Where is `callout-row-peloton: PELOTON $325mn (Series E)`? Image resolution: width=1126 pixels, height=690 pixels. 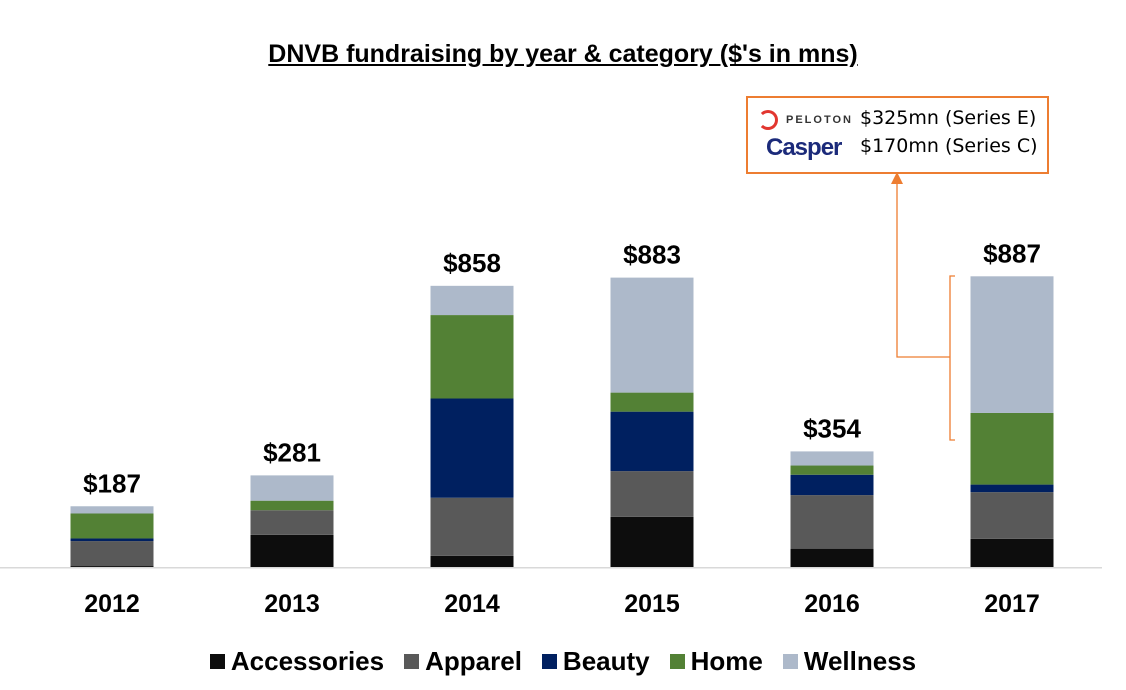
callout-row-peloton: PELOTON $325mn (Series E) is located at coordinates (897, 120).